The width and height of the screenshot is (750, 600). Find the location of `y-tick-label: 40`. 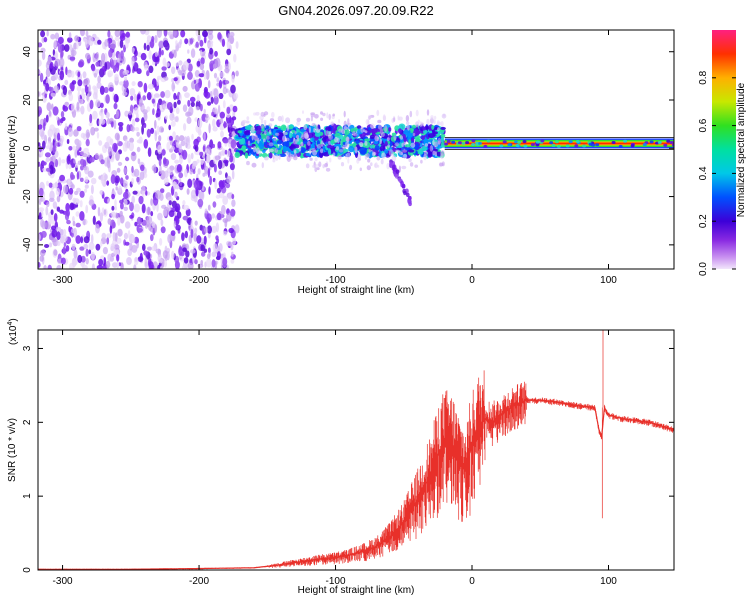

y-tick-label: 40 is located at coordinates (27, 52).